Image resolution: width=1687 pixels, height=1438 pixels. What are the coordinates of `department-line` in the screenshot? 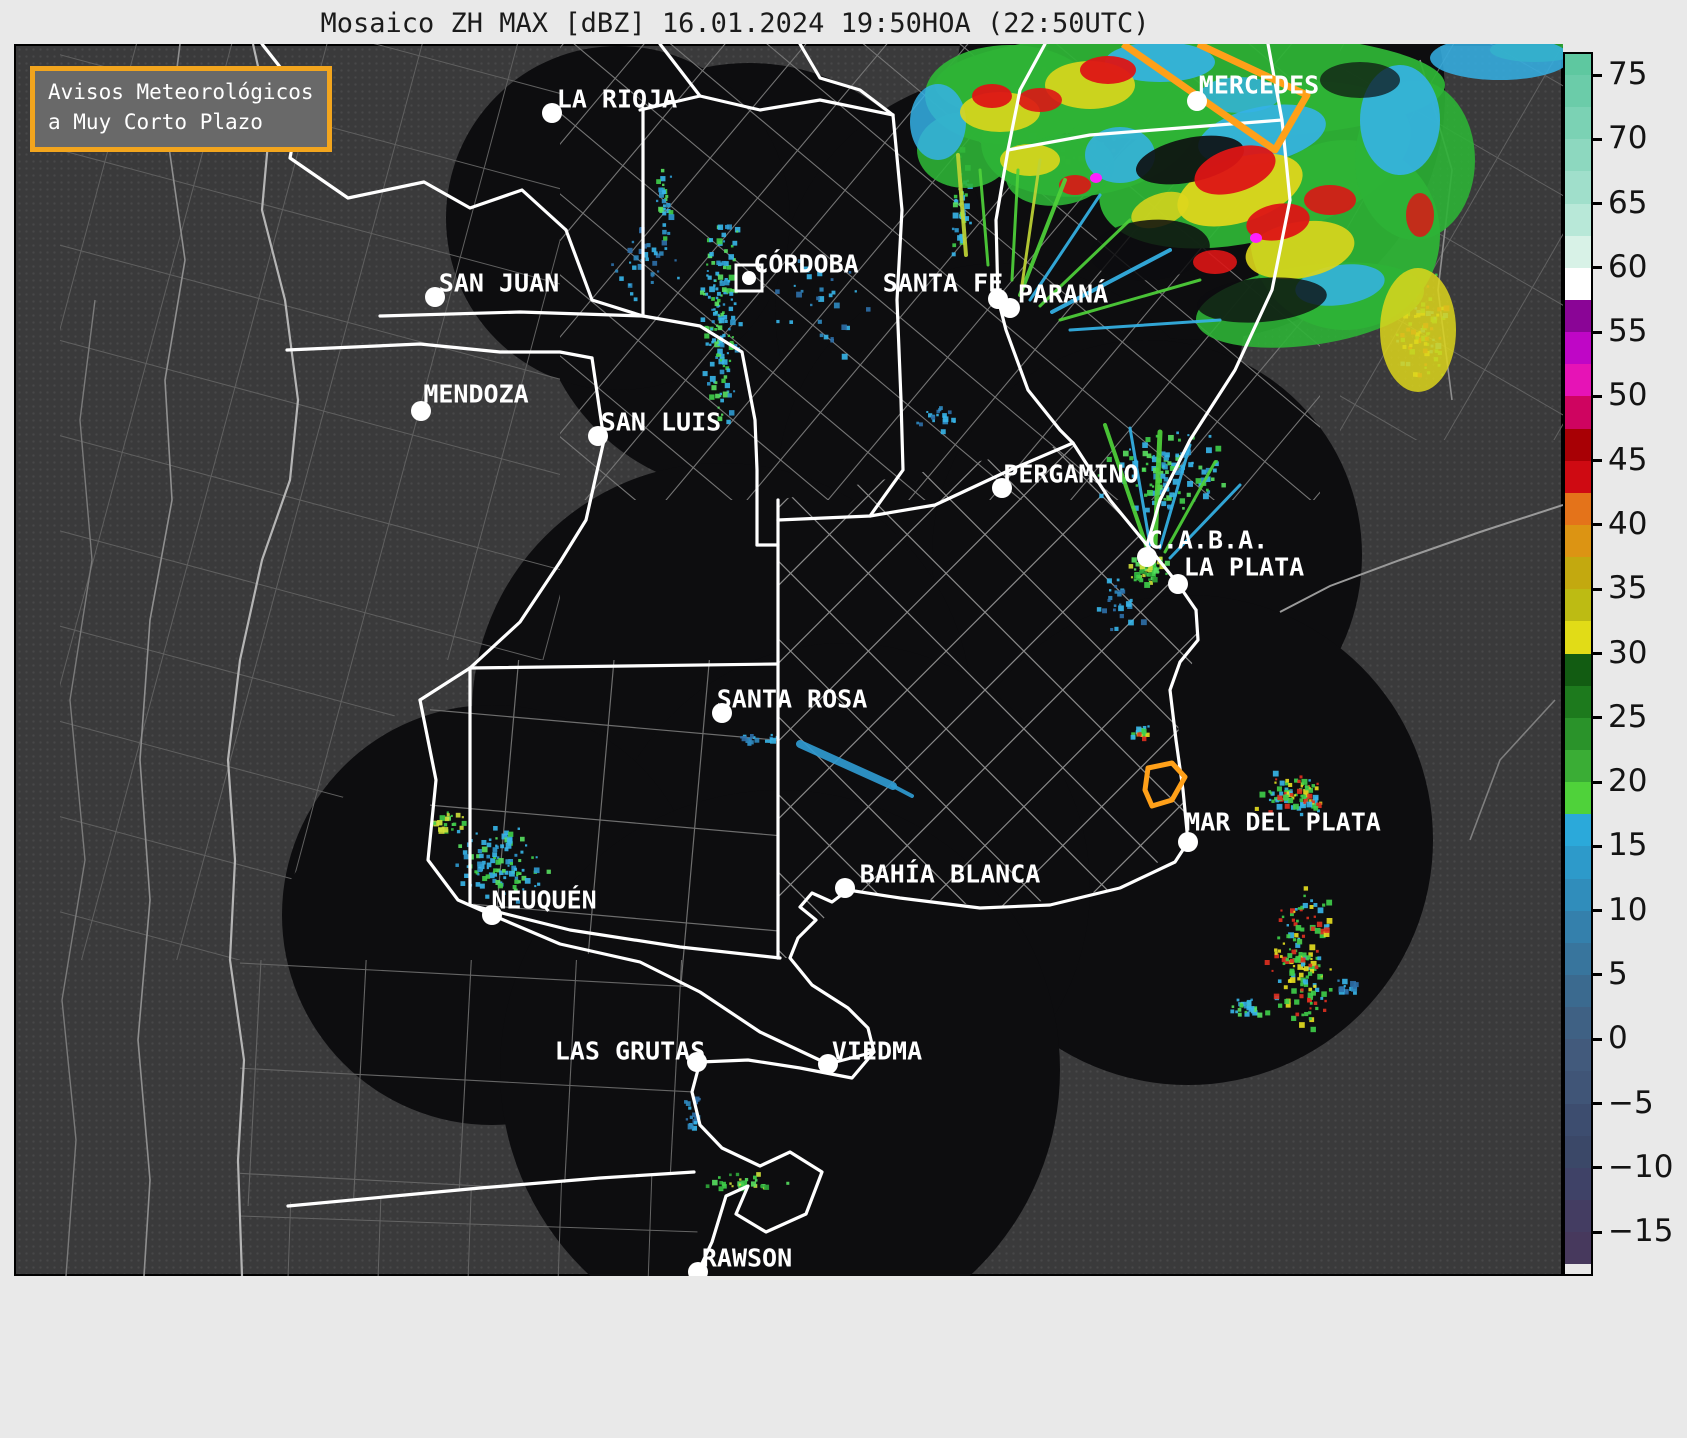 It's located at (470, 1224).